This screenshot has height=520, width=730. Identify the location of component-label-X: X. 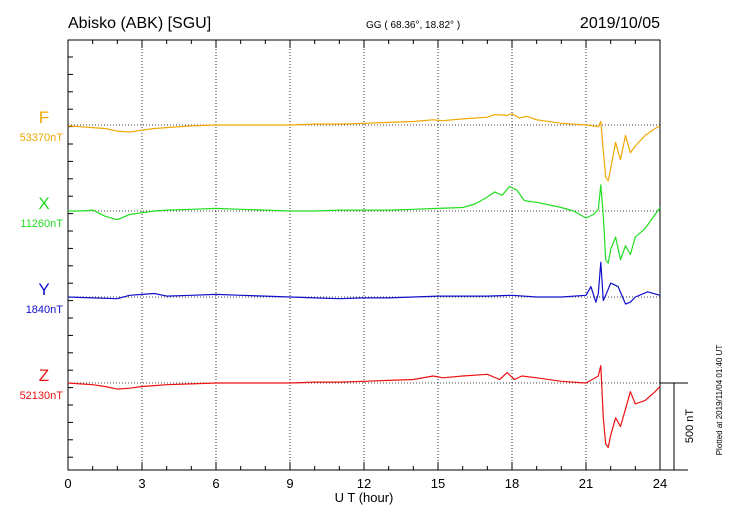
(43, 203).